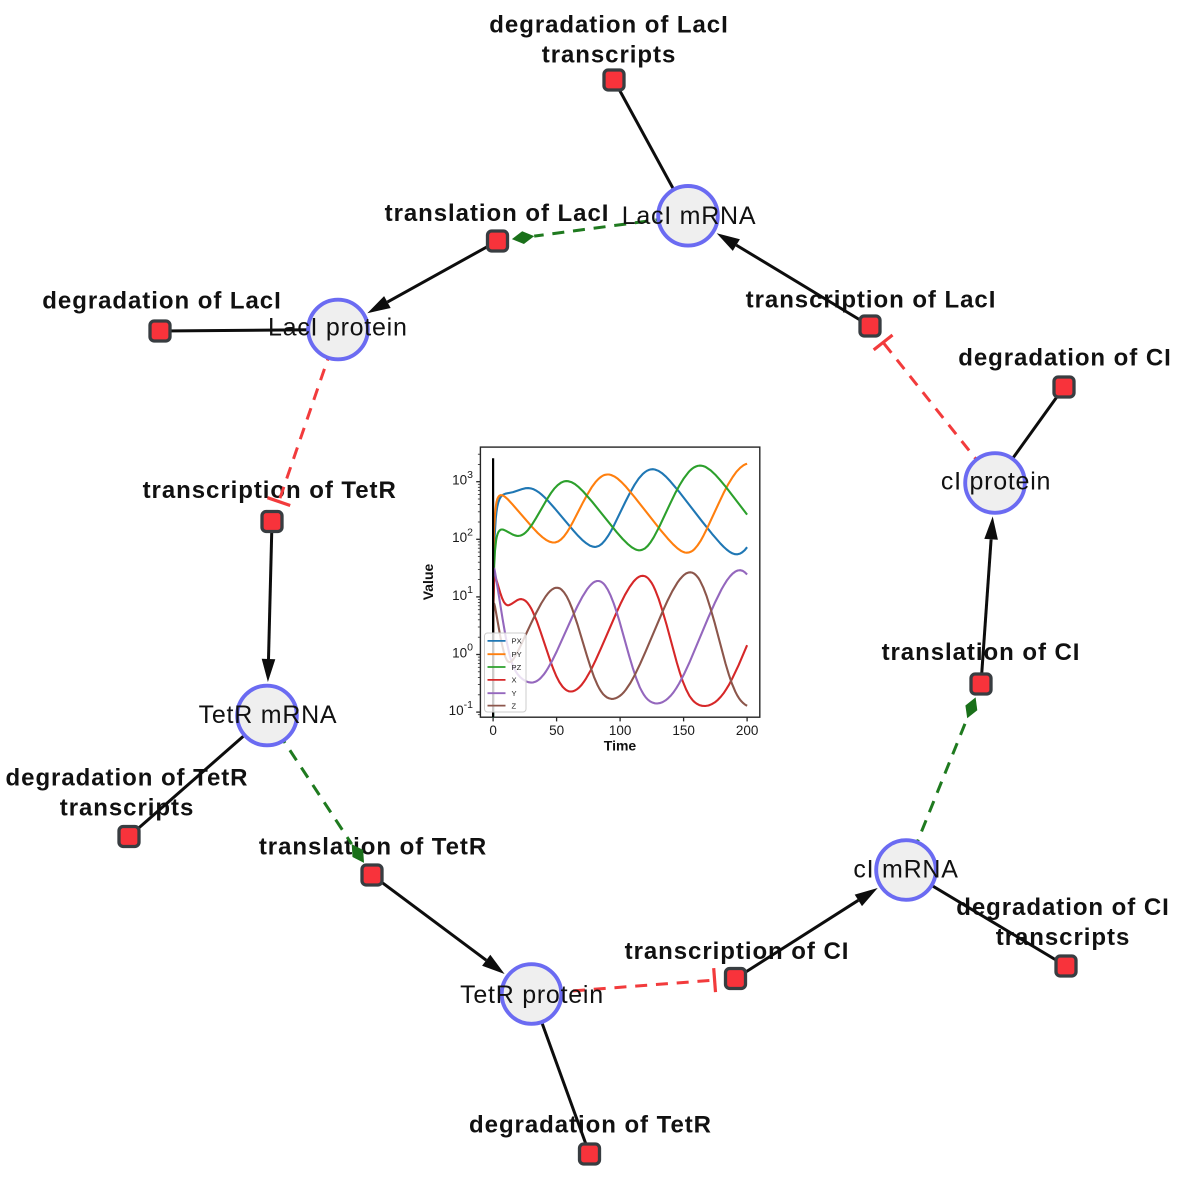 The height and width of the screenshot is (1200, 1189). Describe the element at coordinates (905, 870) in the screenshot. I see `svg-text: cI mRNA` at that location.